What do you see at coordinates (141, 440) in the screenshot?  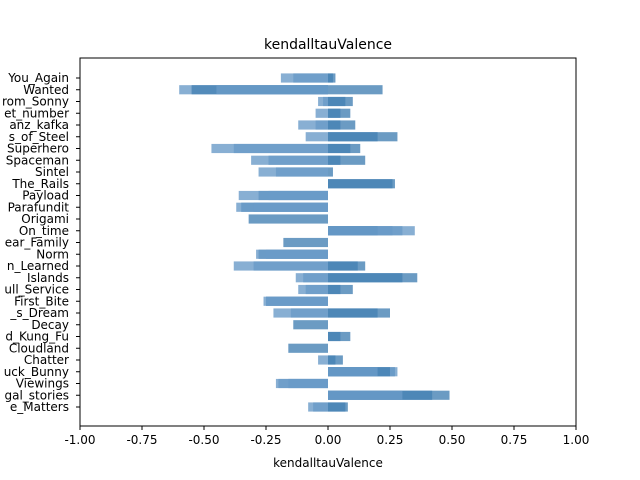 I see `x-tick-label: -0.75` at bounding box center [141, 440].